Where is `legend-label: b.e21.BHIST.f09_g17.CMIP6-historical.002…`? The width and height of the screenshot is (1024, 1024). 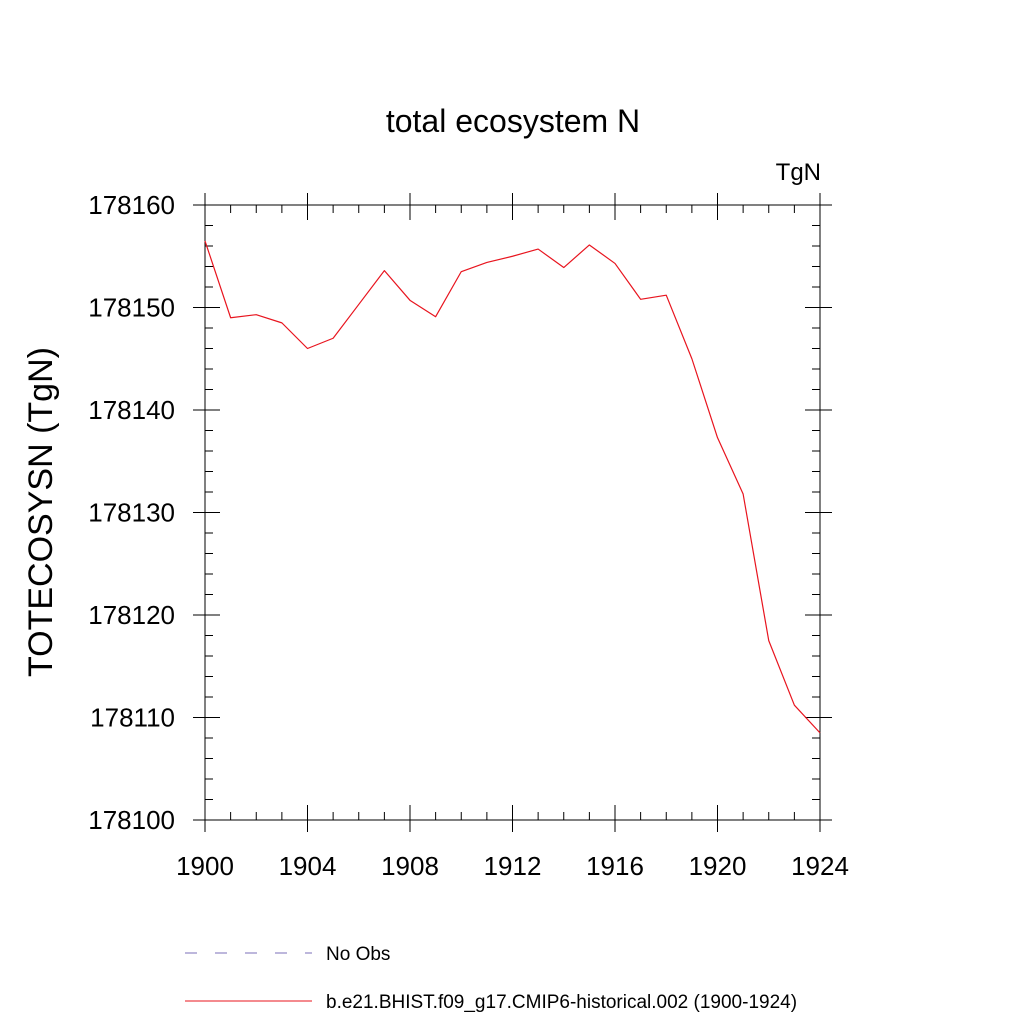 legend-label: b.e21.BHIST.f09_g17.CMIP6-historical.002… is located at coordinates (561, 1002).